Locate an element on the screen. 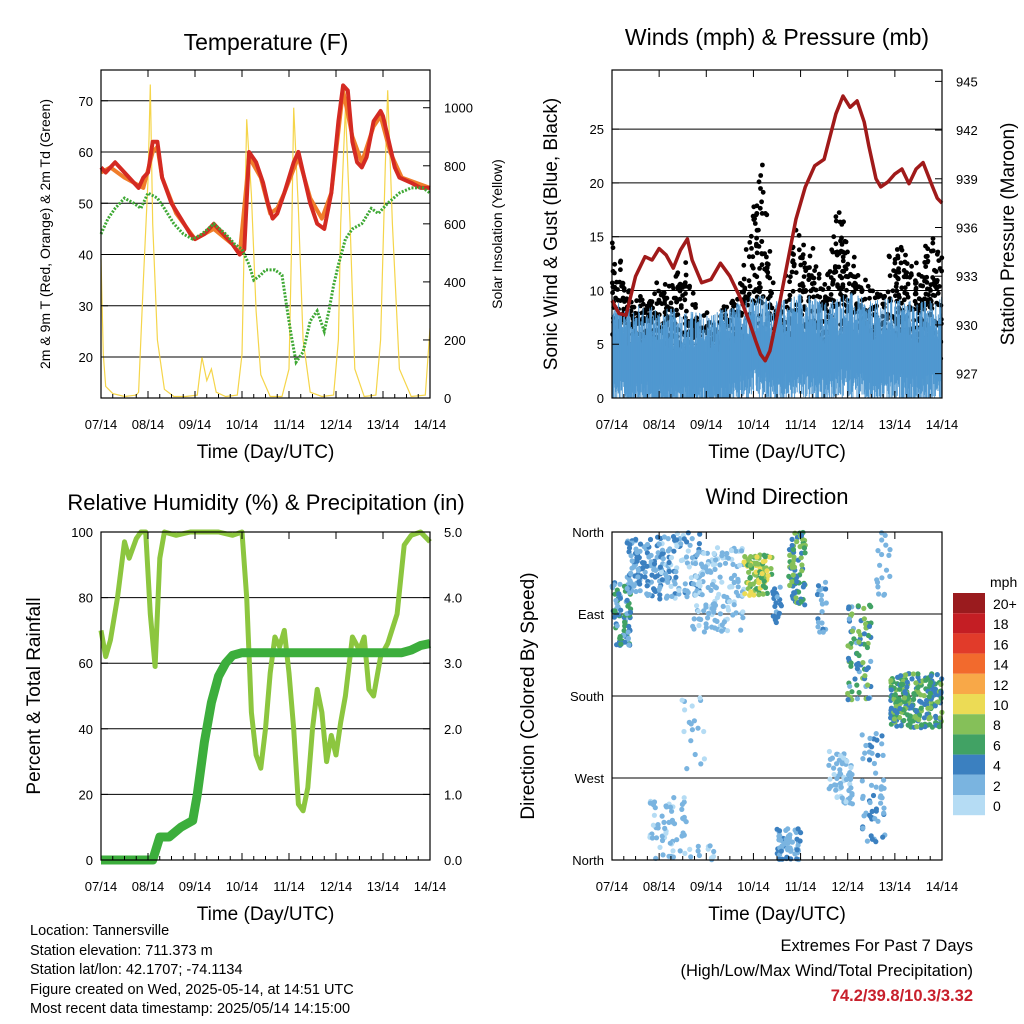 The height and width of the screenshot is (1024, 1024). y-tick-label: 30 is located at coordinates (86, 306).